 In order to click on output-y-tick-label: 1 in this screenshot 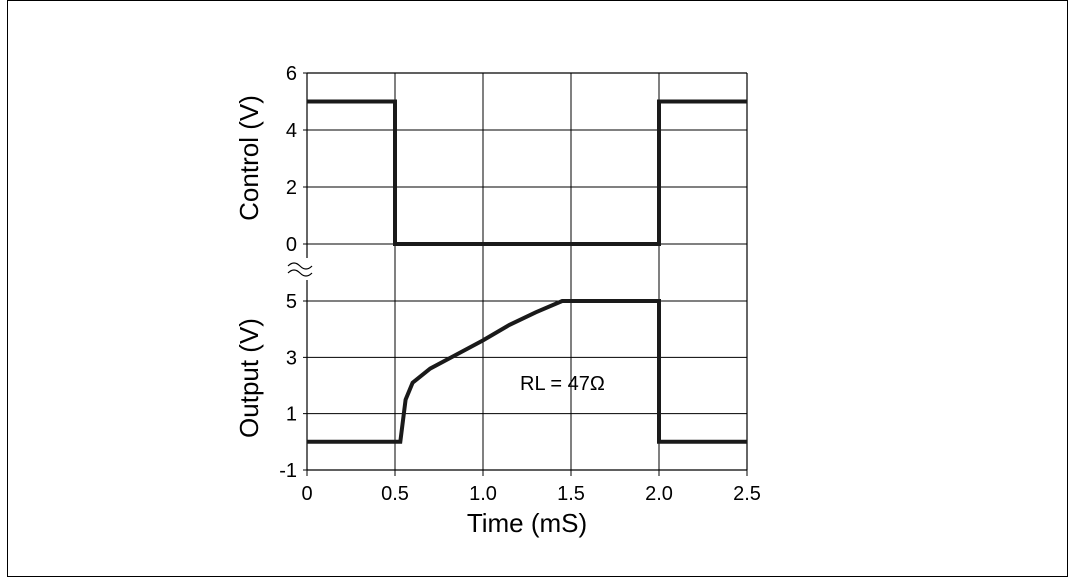, I will do `click(291, 415)`.